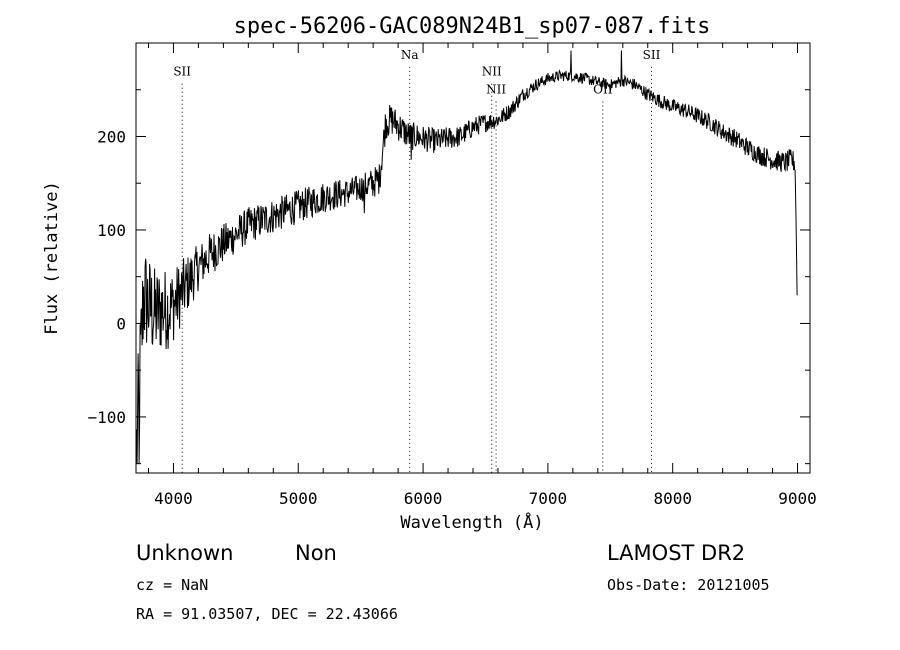 This screenshot has width=900, height=650. I want to click on object-subclass: Non, so click(316, 553).